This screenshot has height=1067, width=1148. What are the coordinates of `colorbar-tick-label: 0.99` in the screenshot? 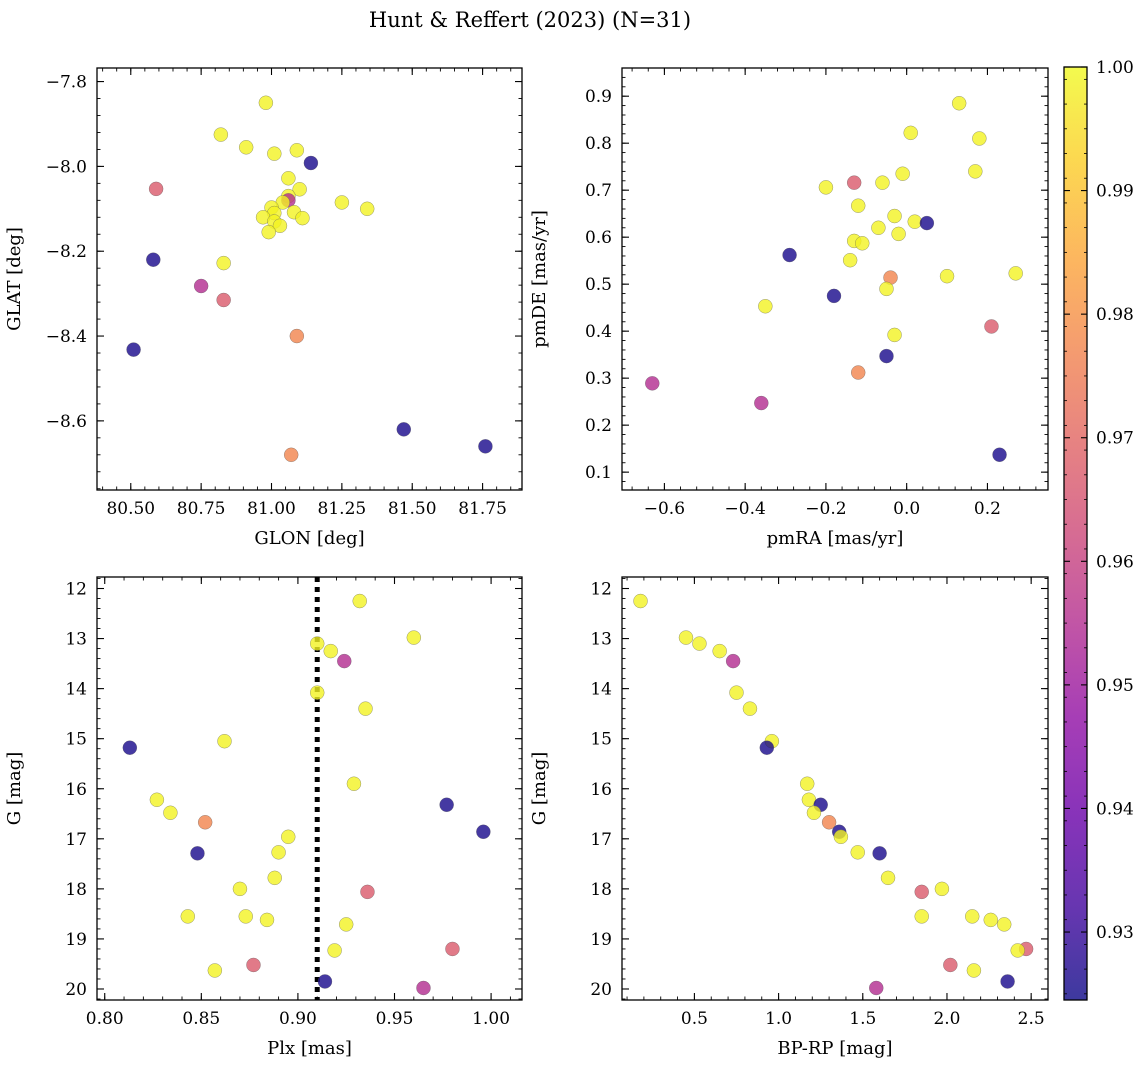 It's located at (1115, 192).